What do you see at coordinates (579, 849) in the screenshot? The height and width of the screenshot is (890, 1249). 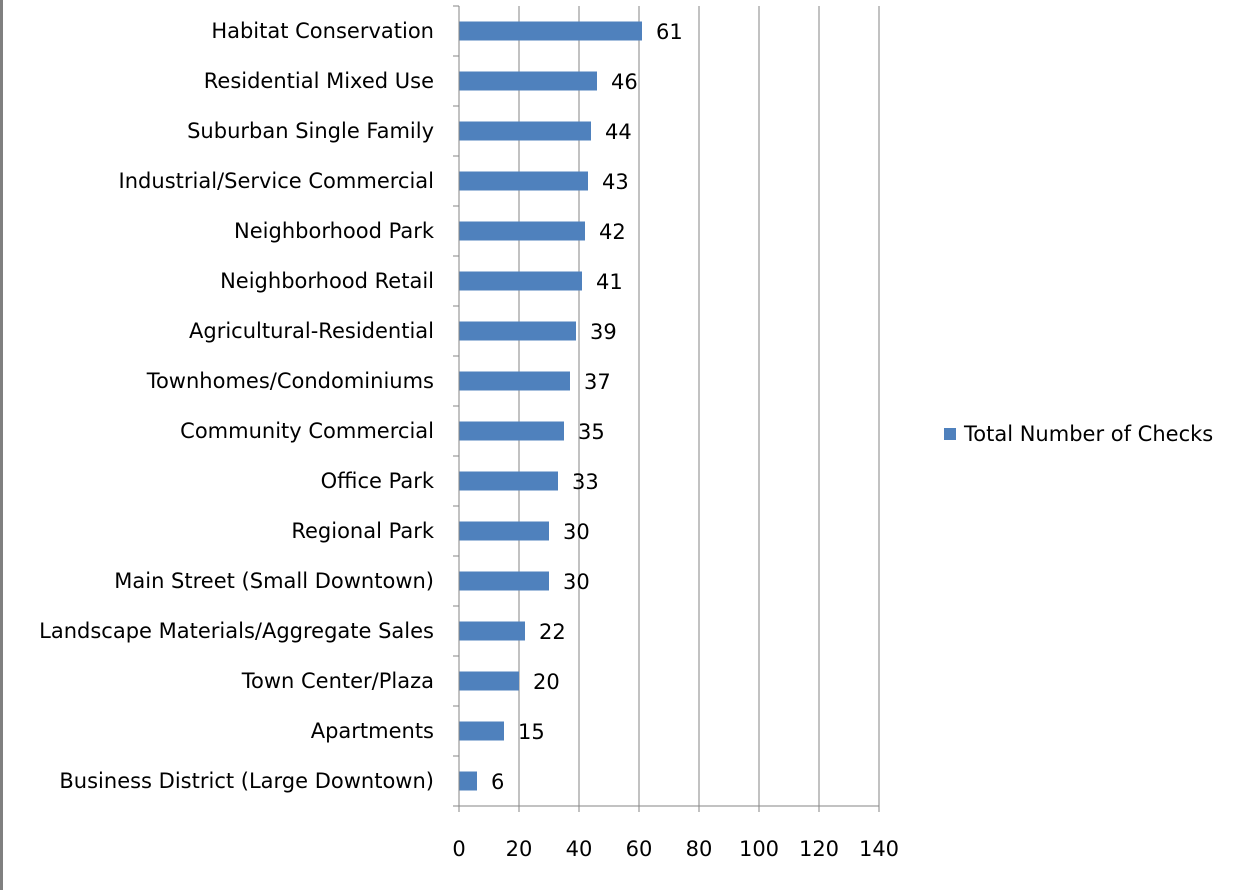 I see `x-tick-label: 40` at bounding box center [579, 849].